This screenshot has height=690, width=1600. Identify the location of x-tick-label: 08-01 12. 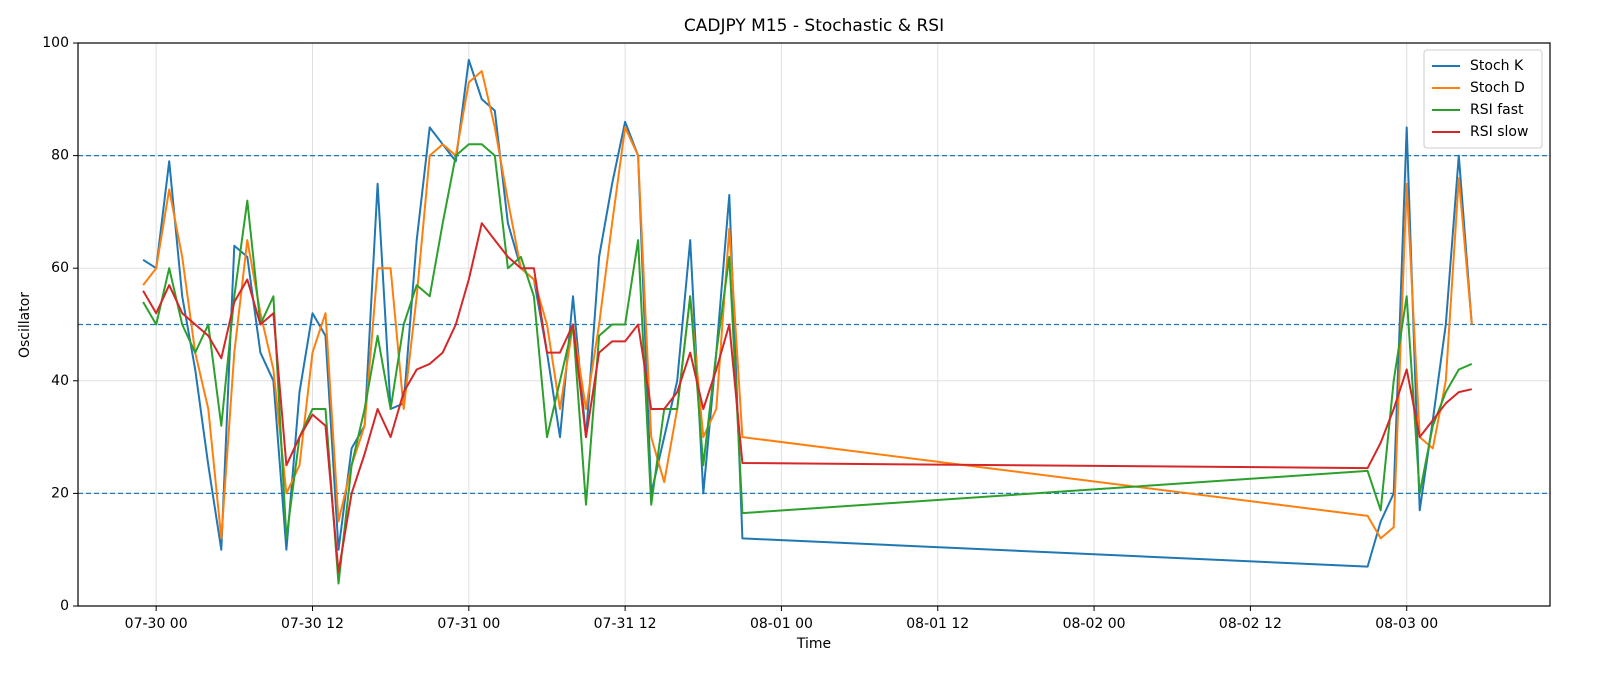
(937, 624).